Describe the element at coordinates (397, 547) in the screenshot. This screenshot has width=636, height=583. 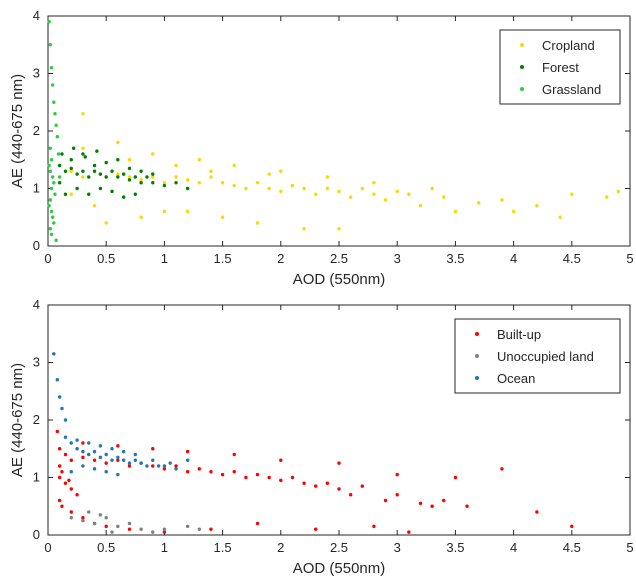
I see `x-tick-label: 3` at that location.